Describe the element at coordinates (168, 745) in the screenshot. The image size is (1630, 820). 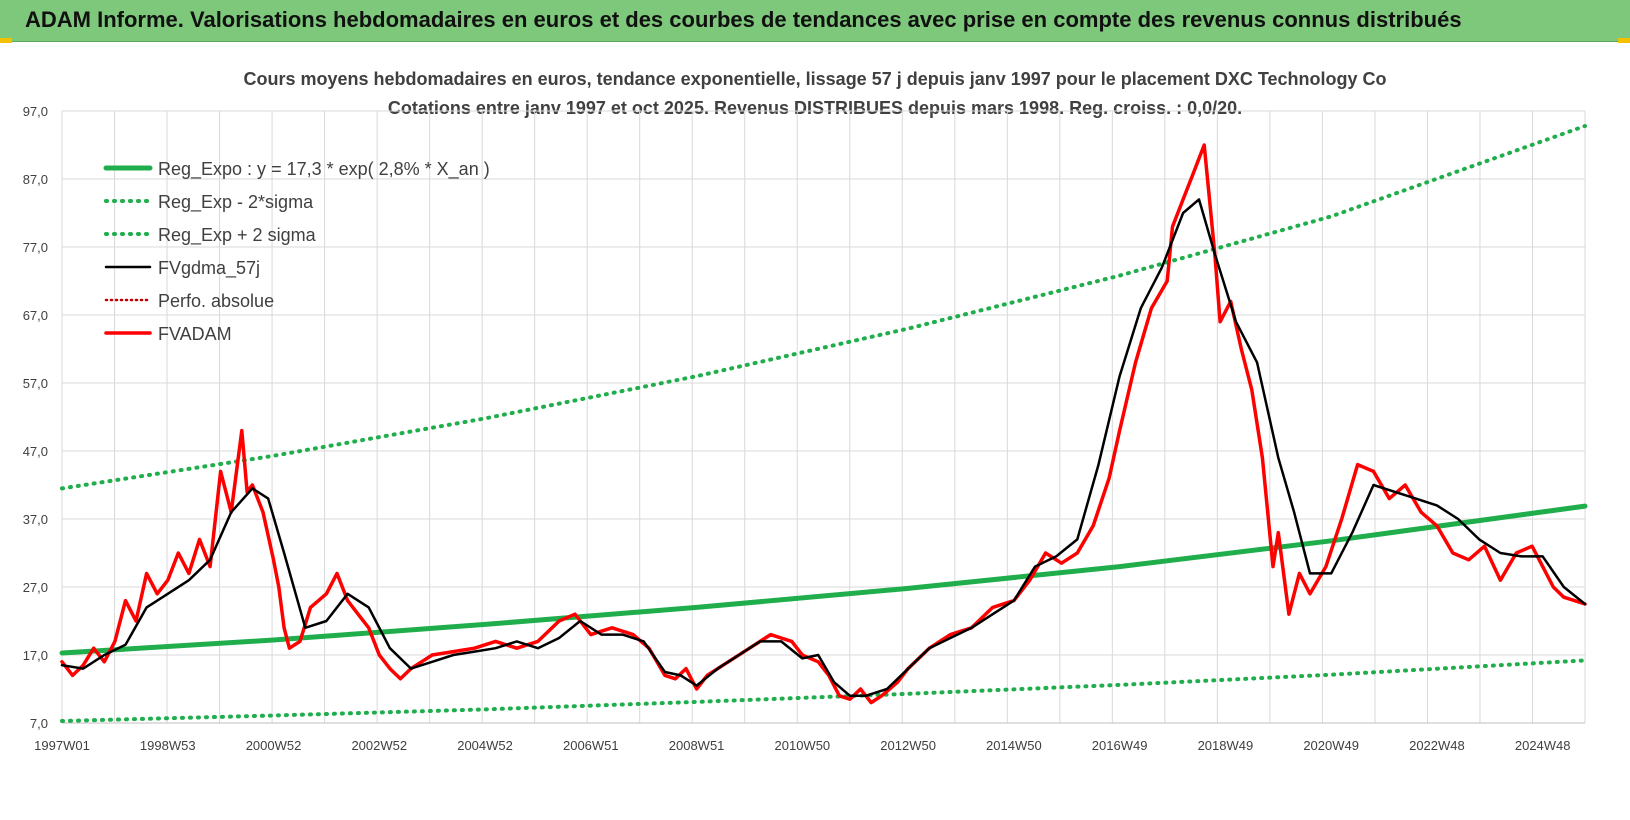
I see `x-tick-label: 1998W53` at that location.